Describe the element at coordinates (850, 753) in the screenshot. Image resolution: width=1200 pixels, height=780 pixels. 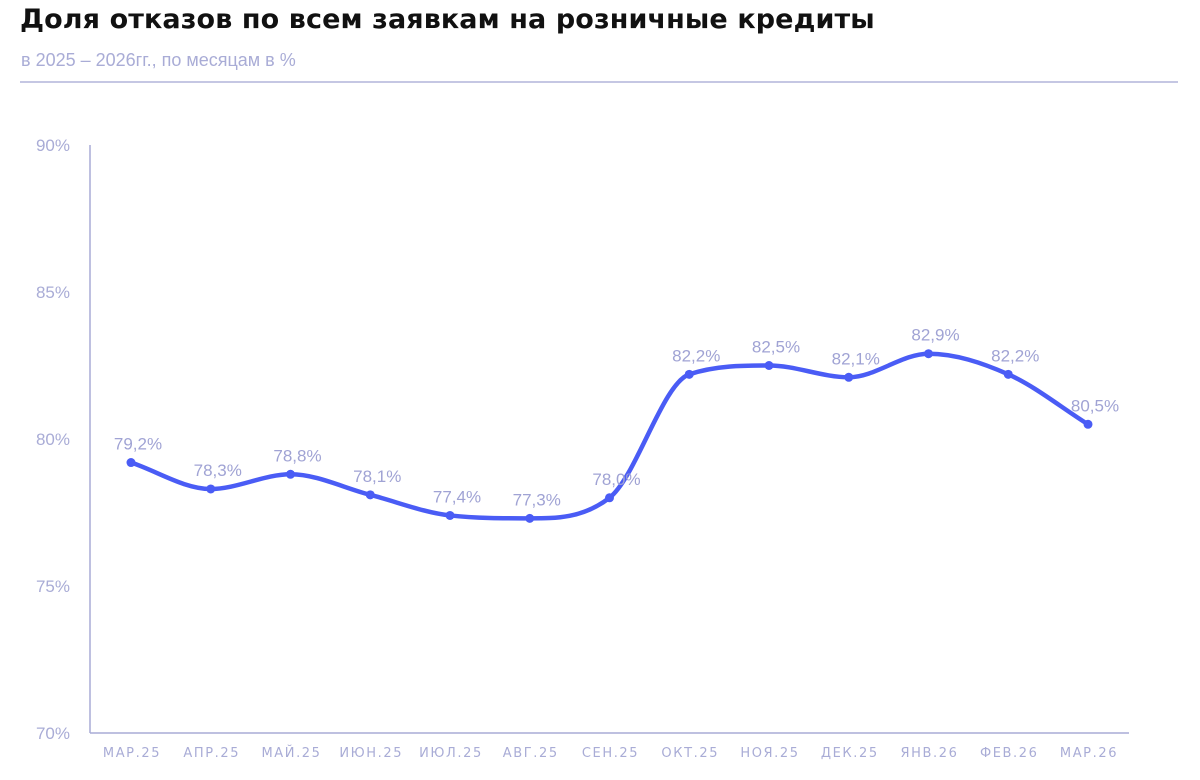
I see `x-tick-label: ДЕК.25` at that location.